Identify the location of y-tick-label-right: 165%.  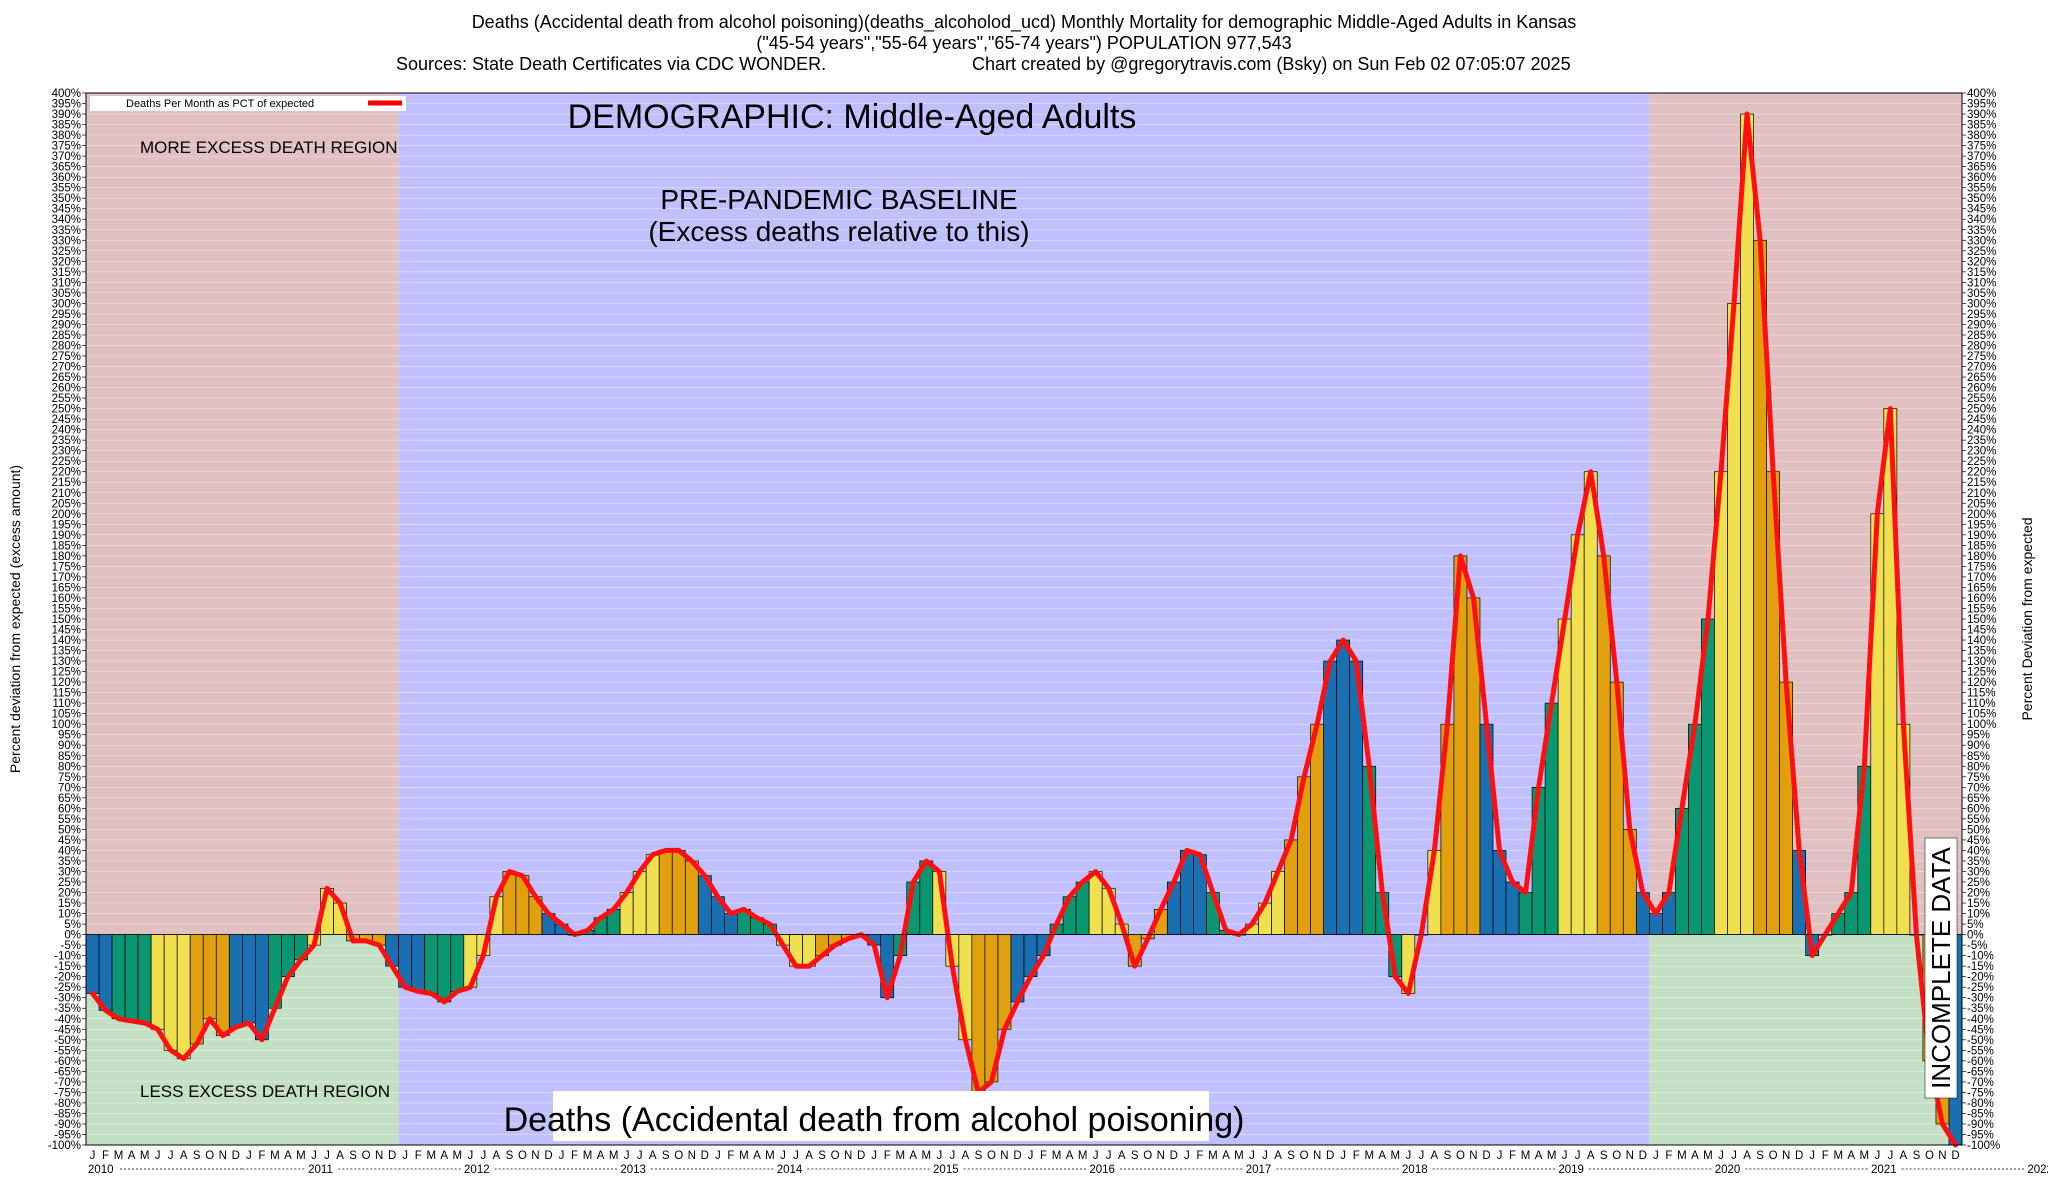
(1981, 588).